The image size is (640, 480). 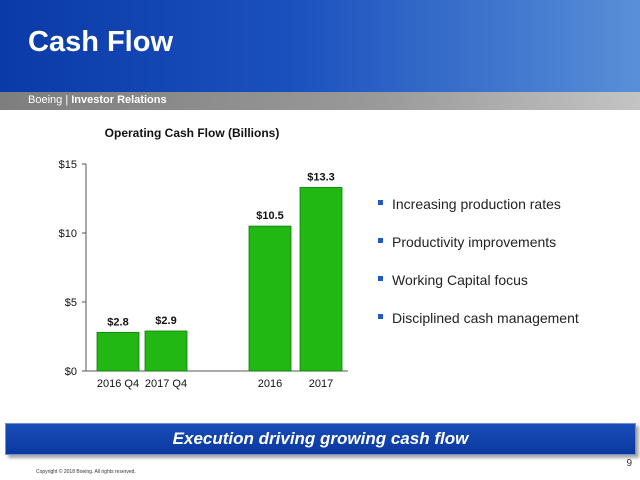 I want to click on bullet-text: Increasing production rates, so click(x=476, y=204).